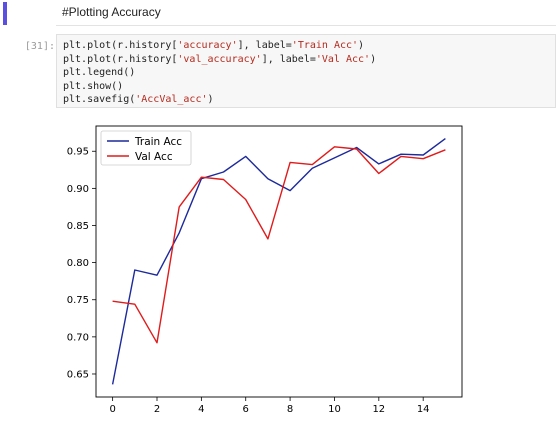 This screenshot has width=556, height=426. Describe the element at coordinates (423, 409) in the screenshot. I see `x-tick-label: 14` at that location.